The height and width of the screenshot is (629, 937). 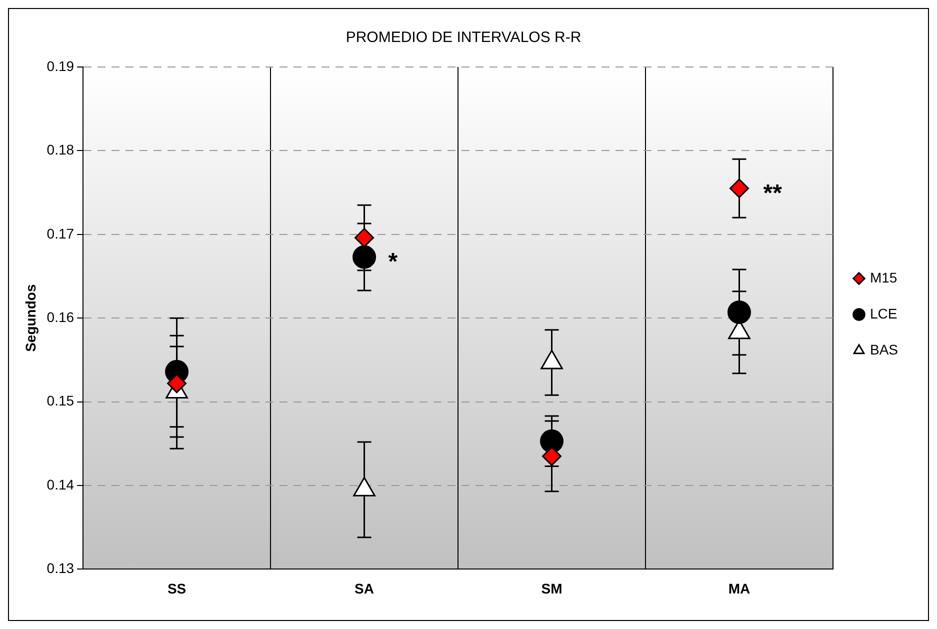 I want to click on y-tick-label: 0.19, so click(x=60, y=66).